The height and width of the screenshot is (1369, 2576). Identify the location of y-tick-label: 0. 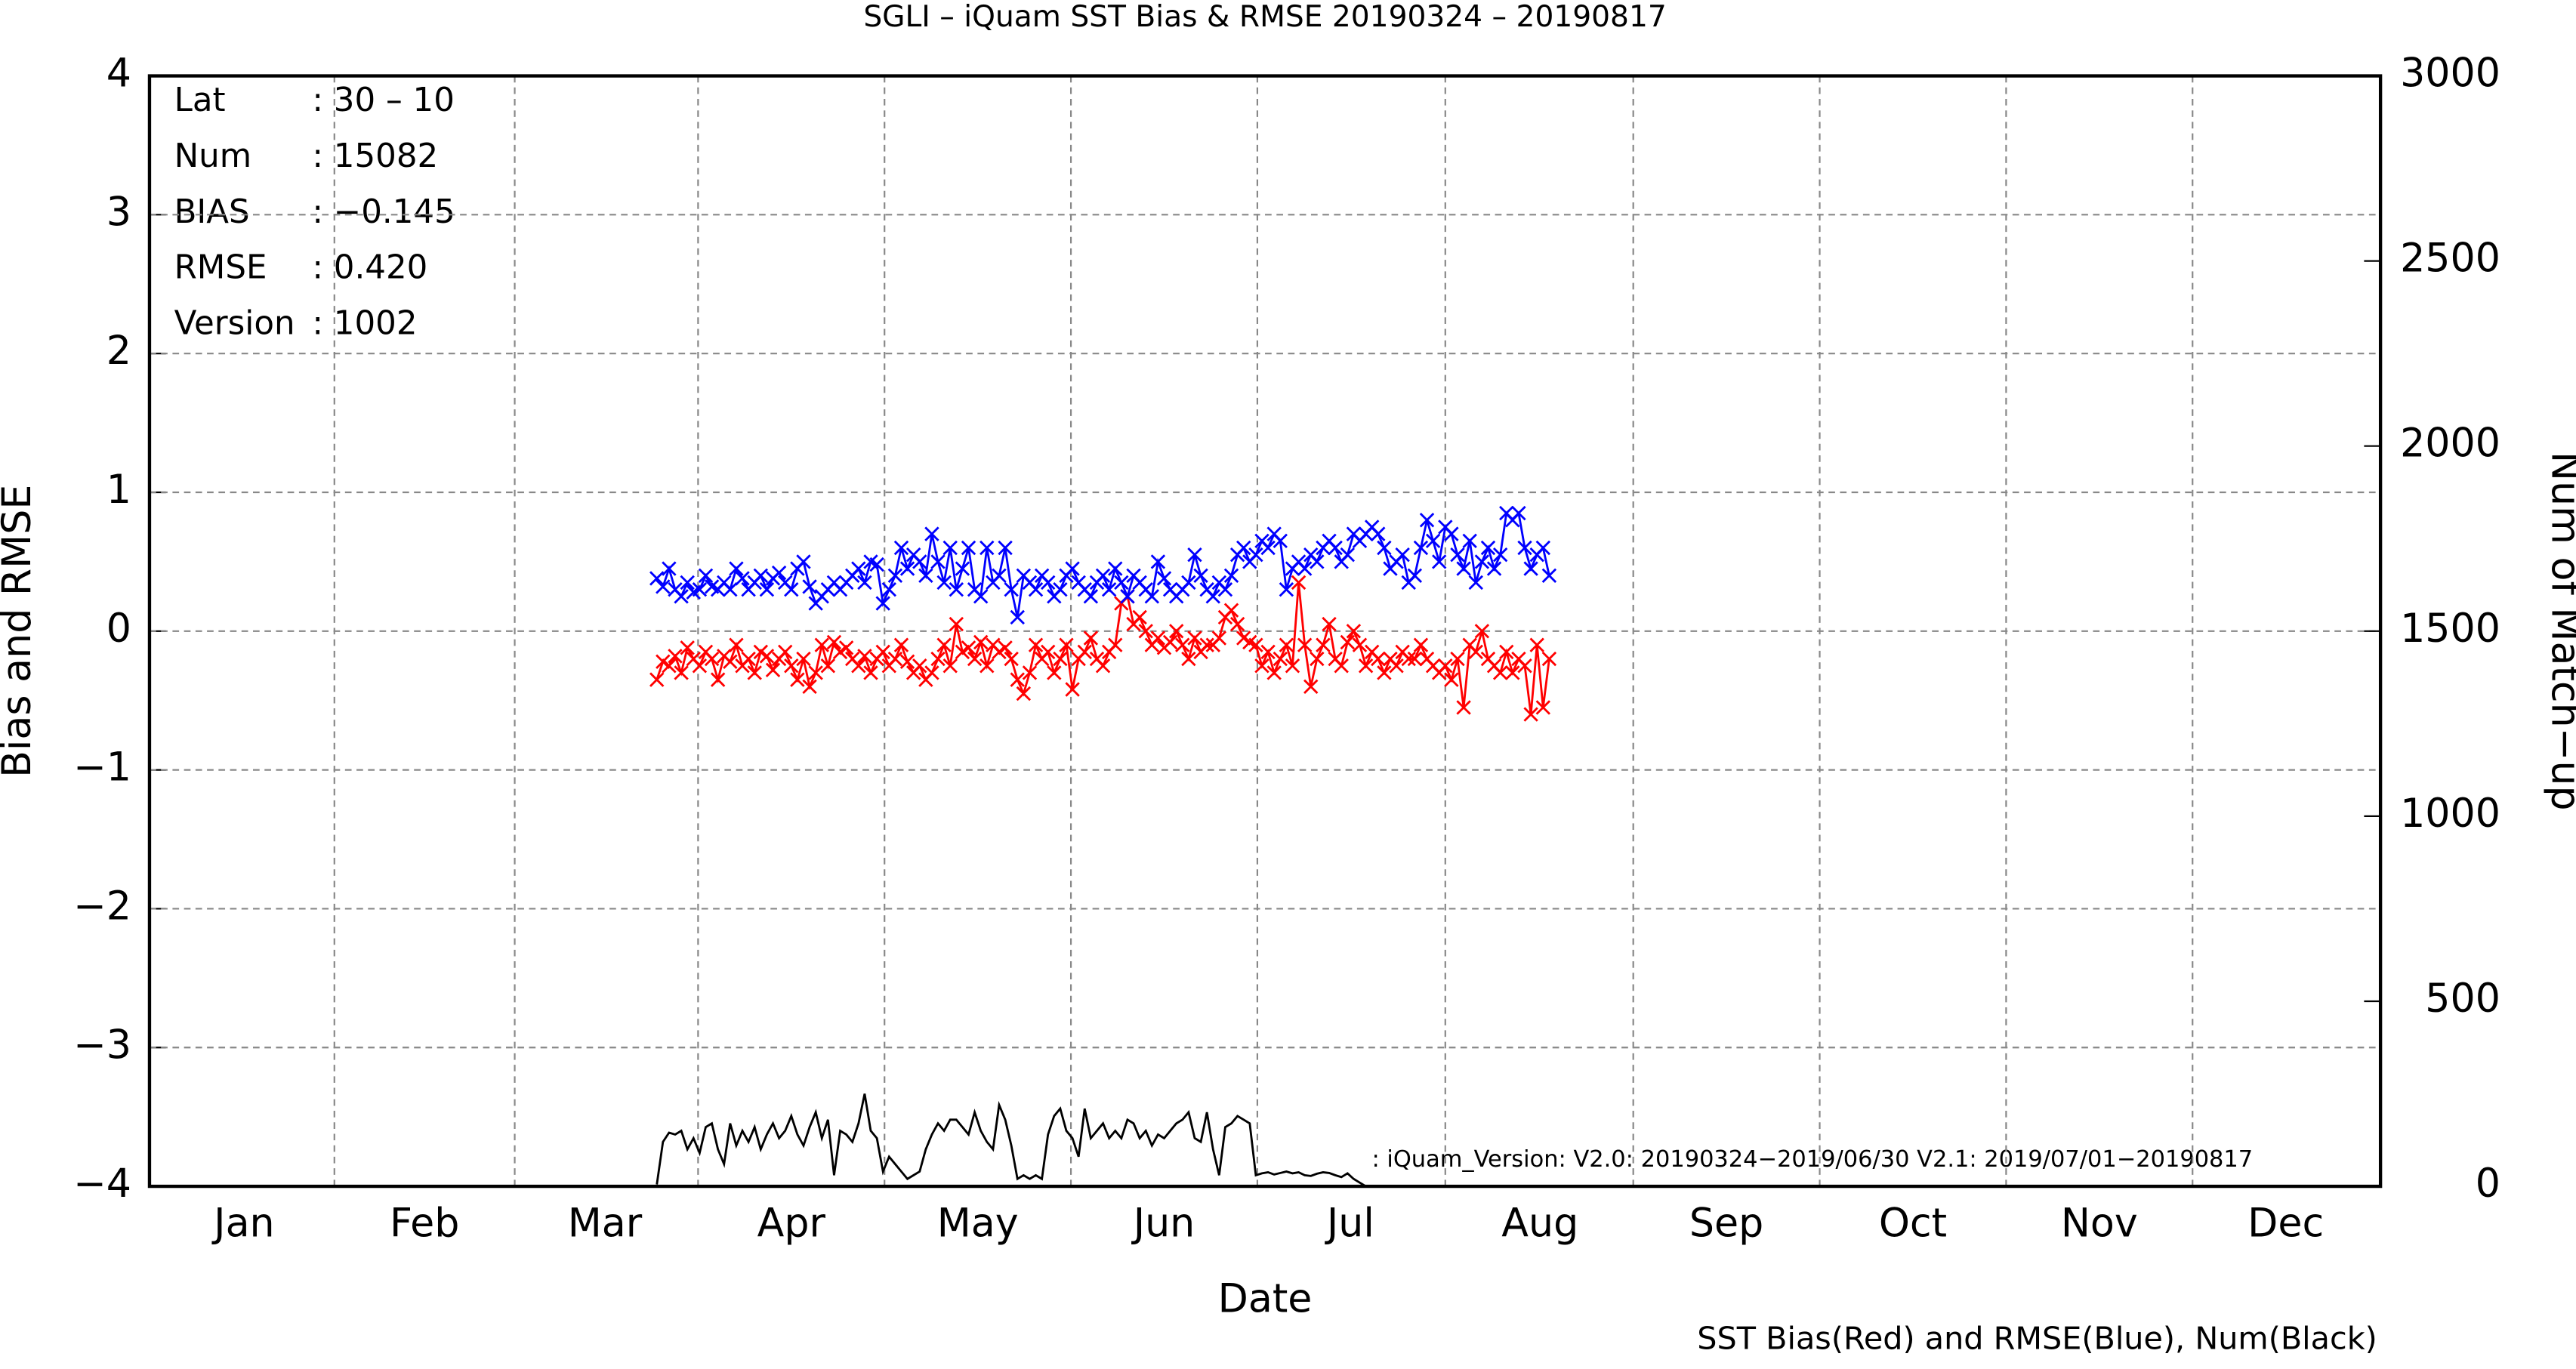
(118, 629).